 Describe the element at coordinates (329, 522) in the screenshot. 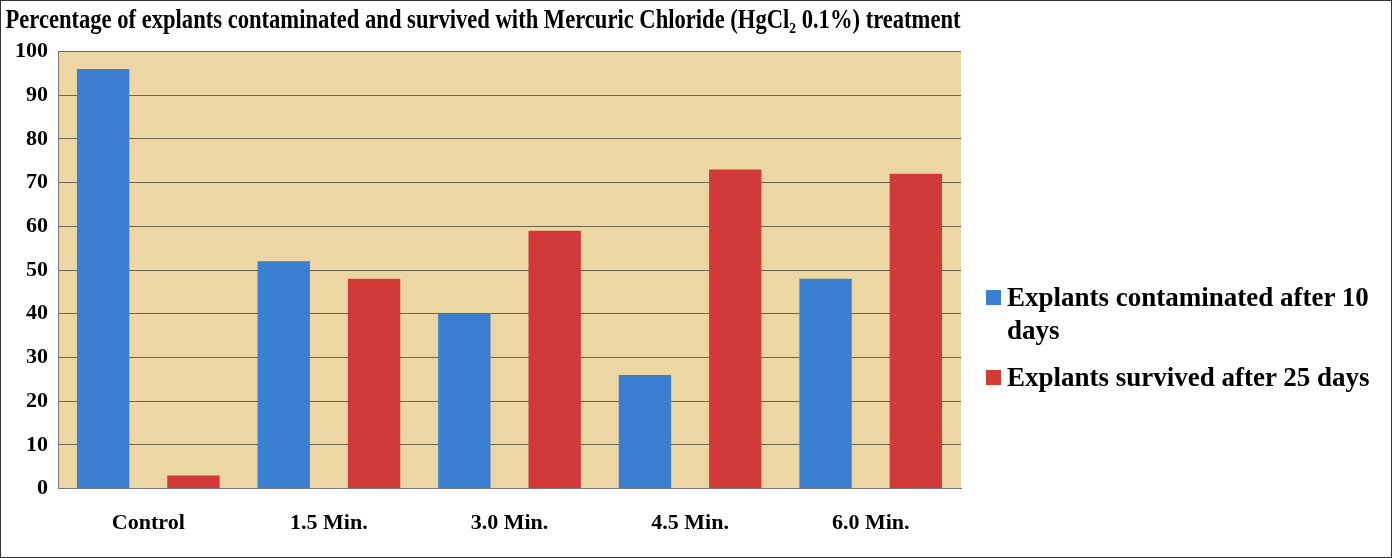

I see `x-tick-label: 1.5 Min.` at that location.